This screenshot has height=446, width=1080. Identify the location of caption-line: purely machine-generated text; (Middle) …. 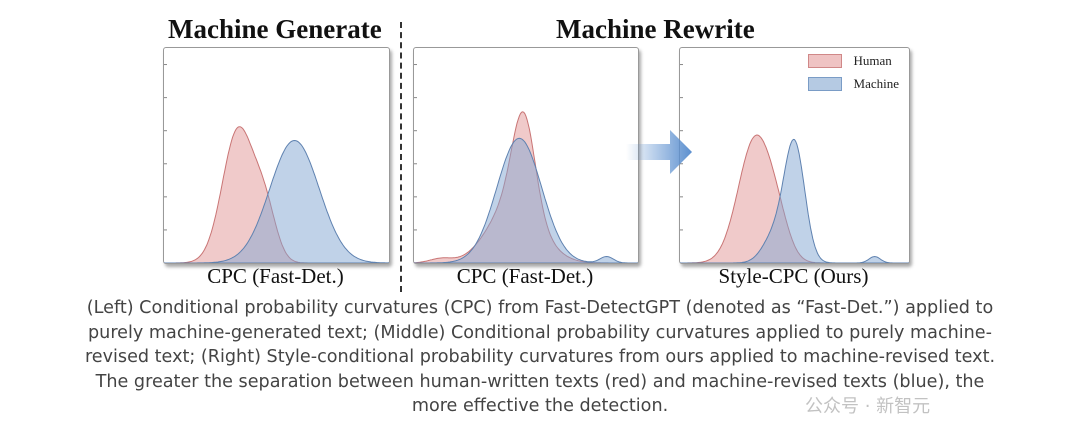
(540, 332).